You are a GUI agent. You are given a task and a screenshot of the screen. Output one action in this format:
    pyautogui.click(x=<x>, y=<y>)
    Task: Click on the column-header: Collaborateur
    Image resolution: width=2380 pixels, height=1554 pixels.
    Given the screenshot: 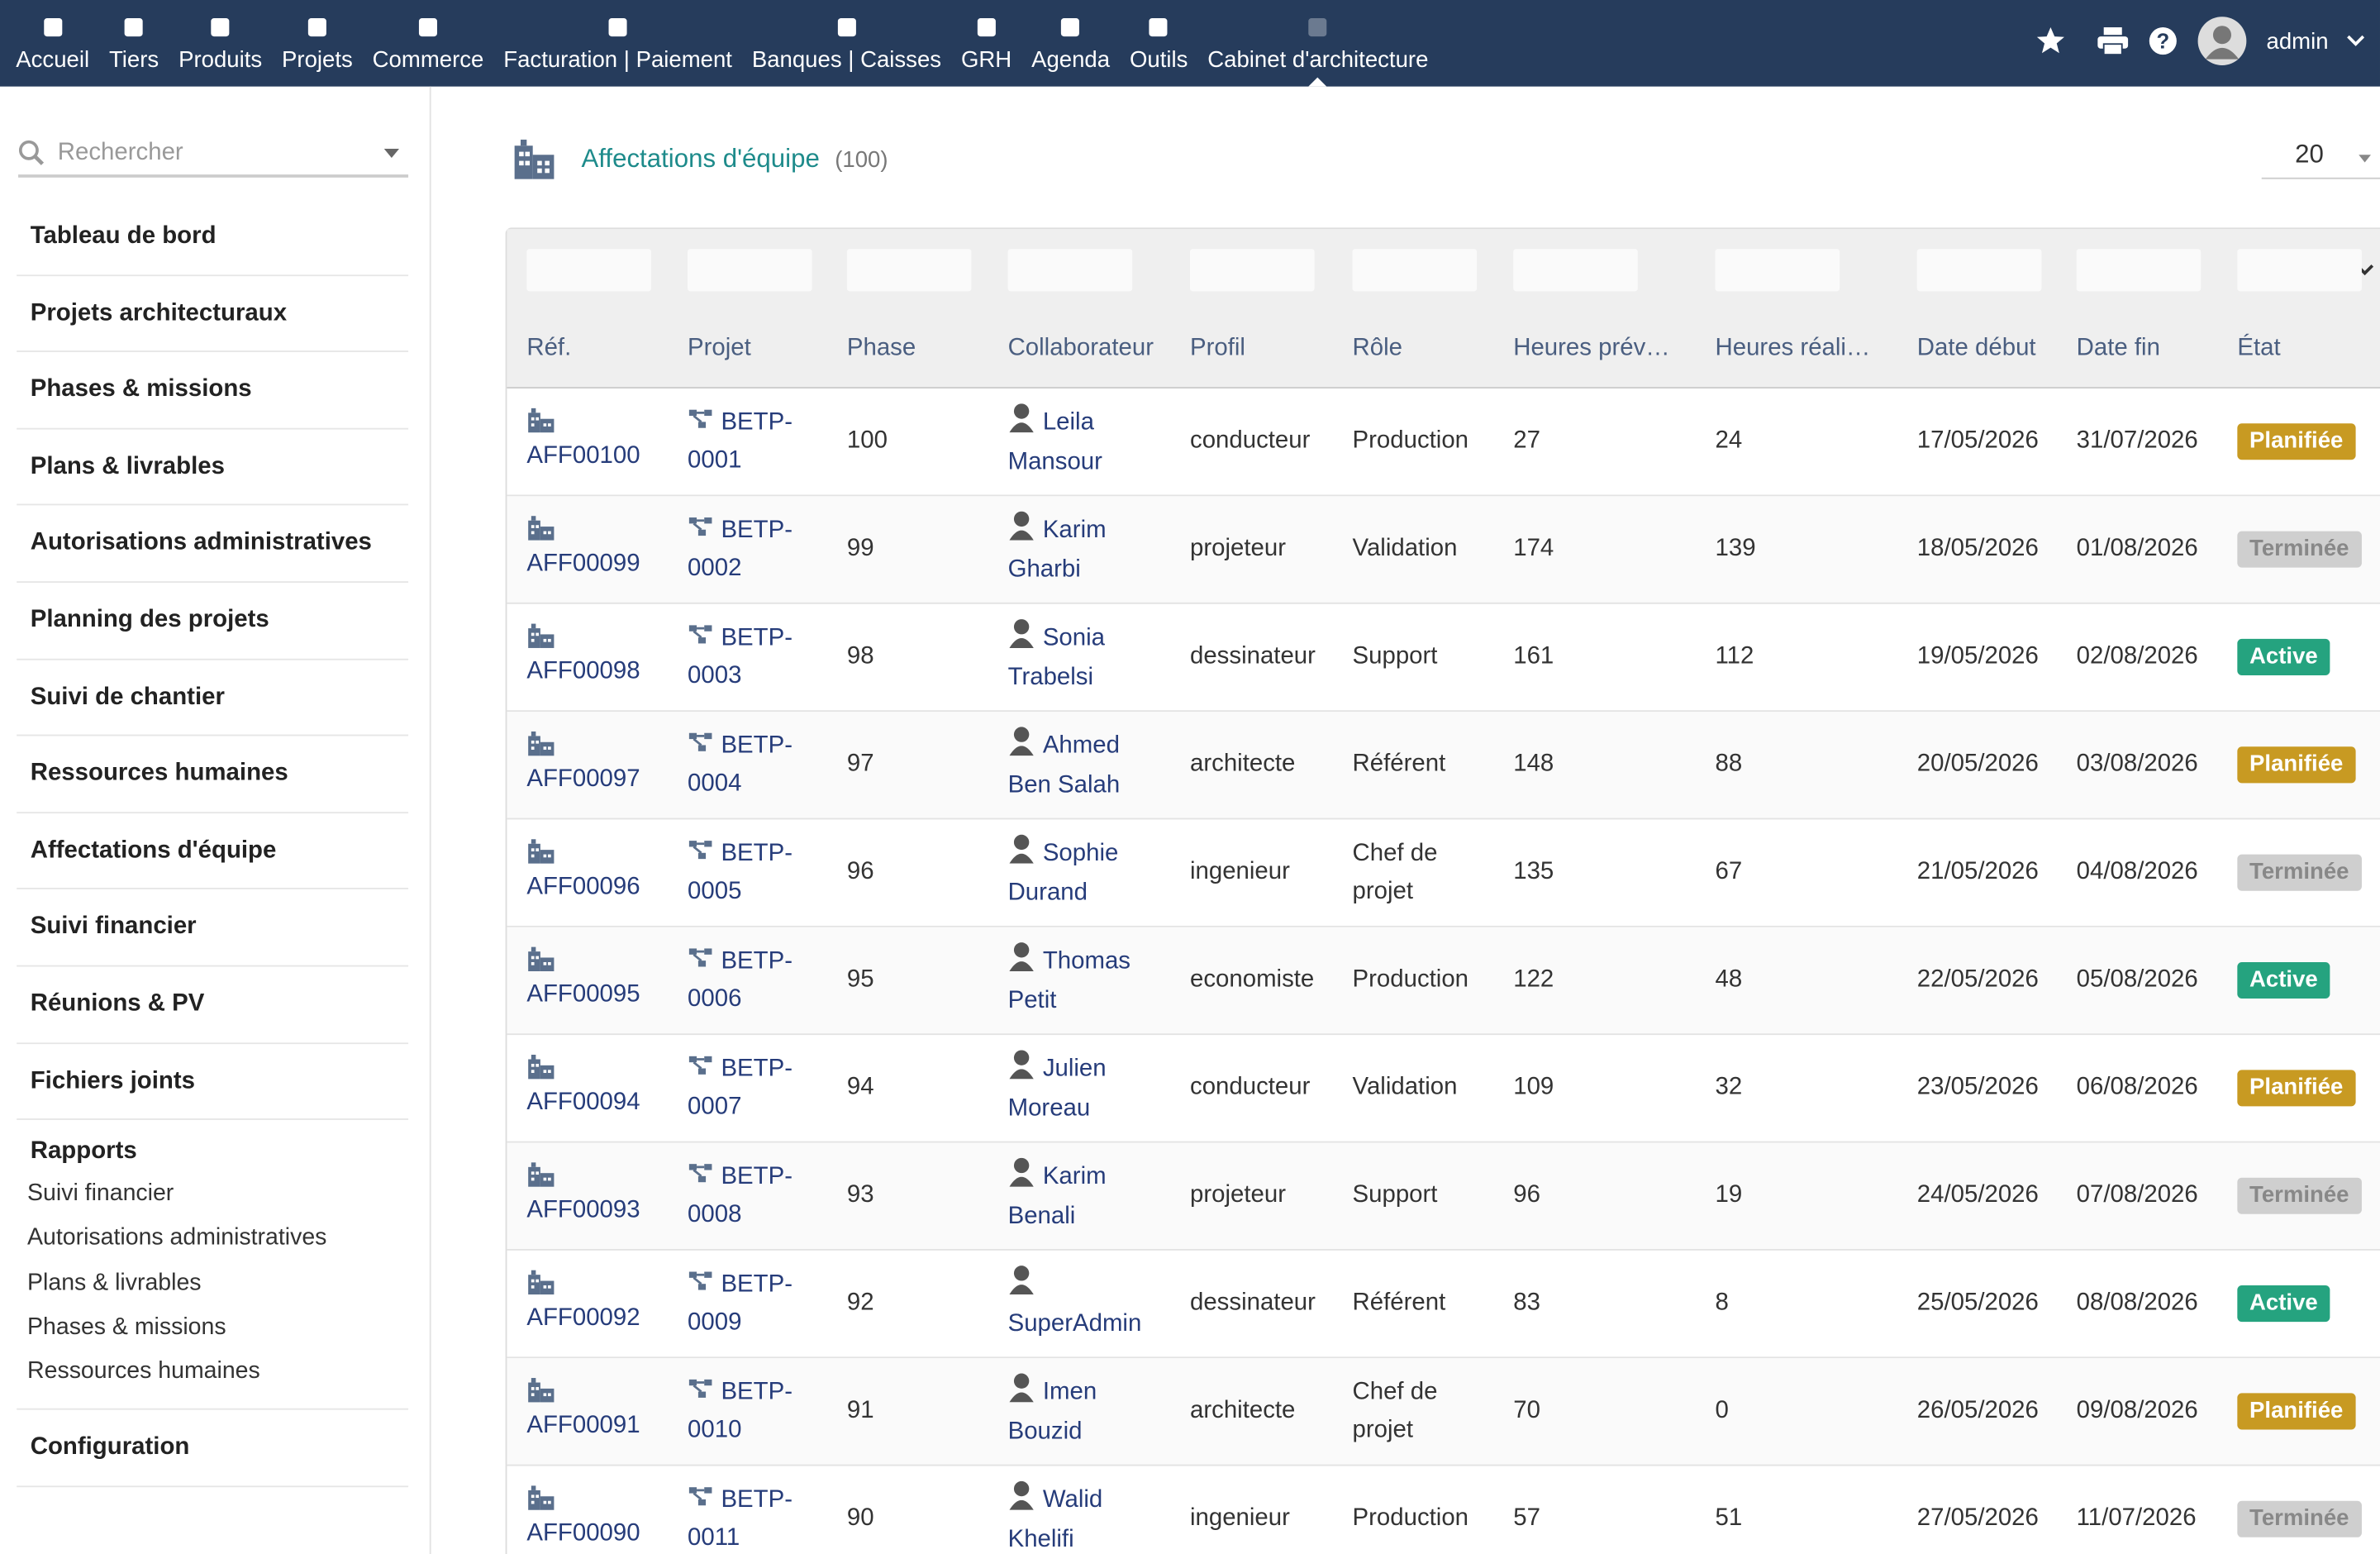 What is the action you would take?
    pyautogui.click(x=1080, y=348)
    